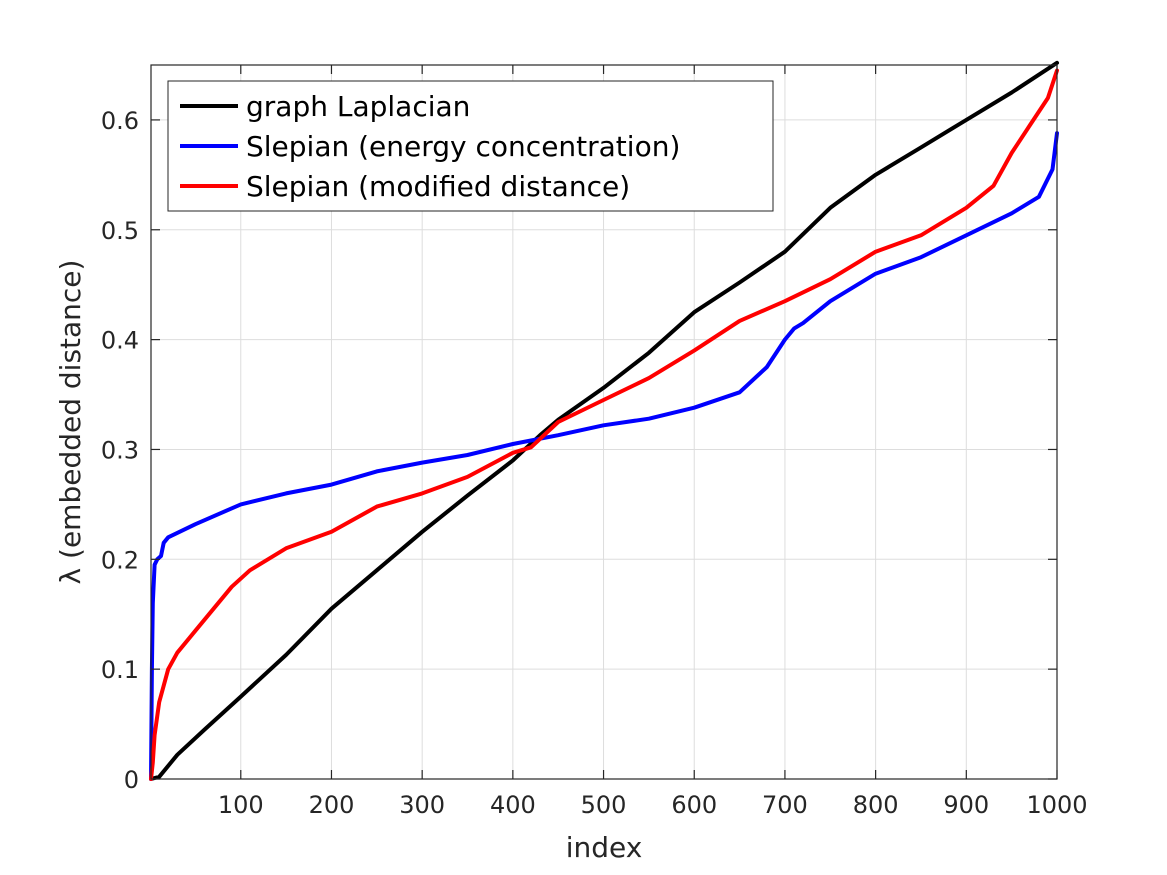  Describe the element at coordinates (463, 146) in the screenshot. I see `legend-label-1: Slepian (energy concentration)` at that location.